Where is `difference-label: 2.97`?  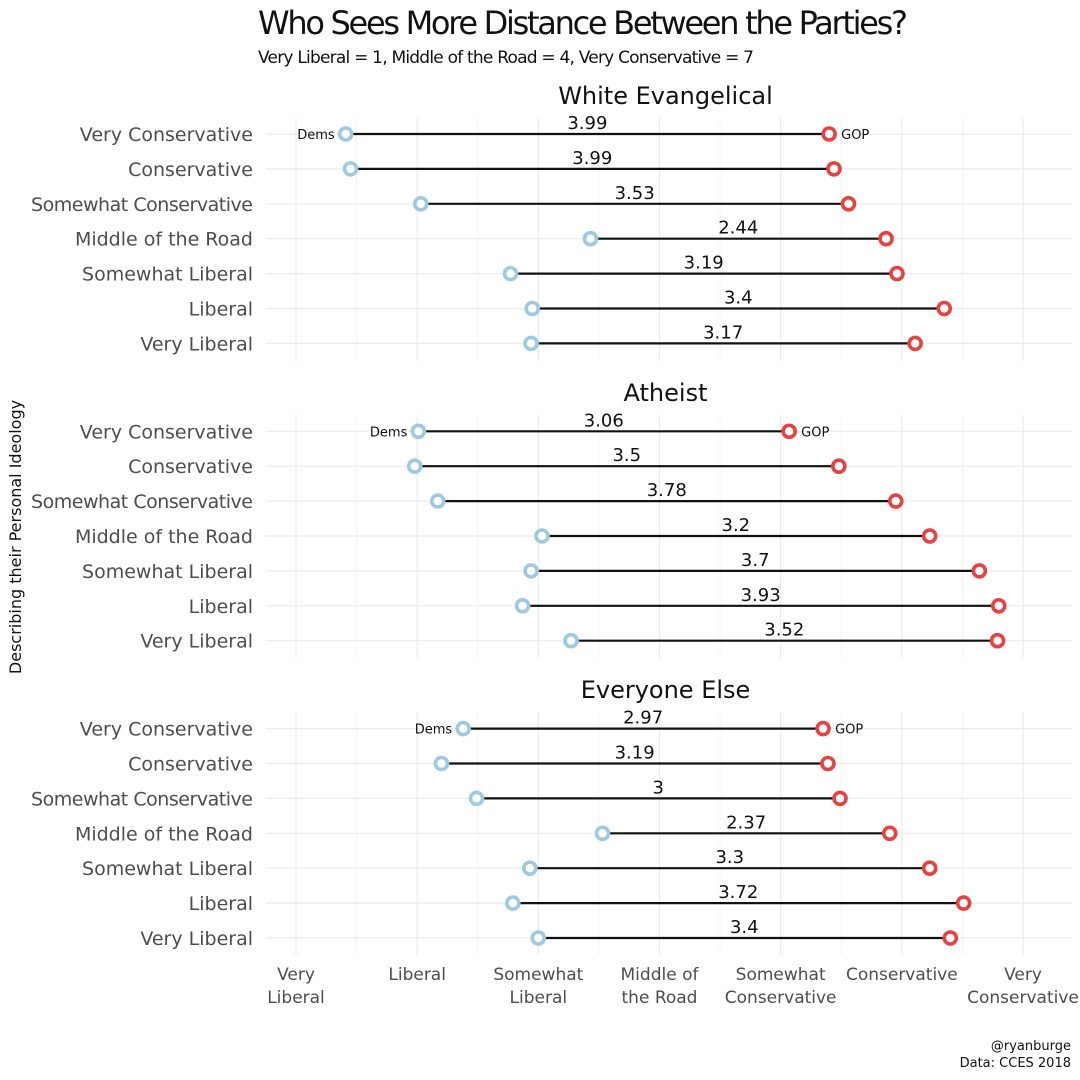
difference-label: 2.97 is located at coordinates (643, 718).